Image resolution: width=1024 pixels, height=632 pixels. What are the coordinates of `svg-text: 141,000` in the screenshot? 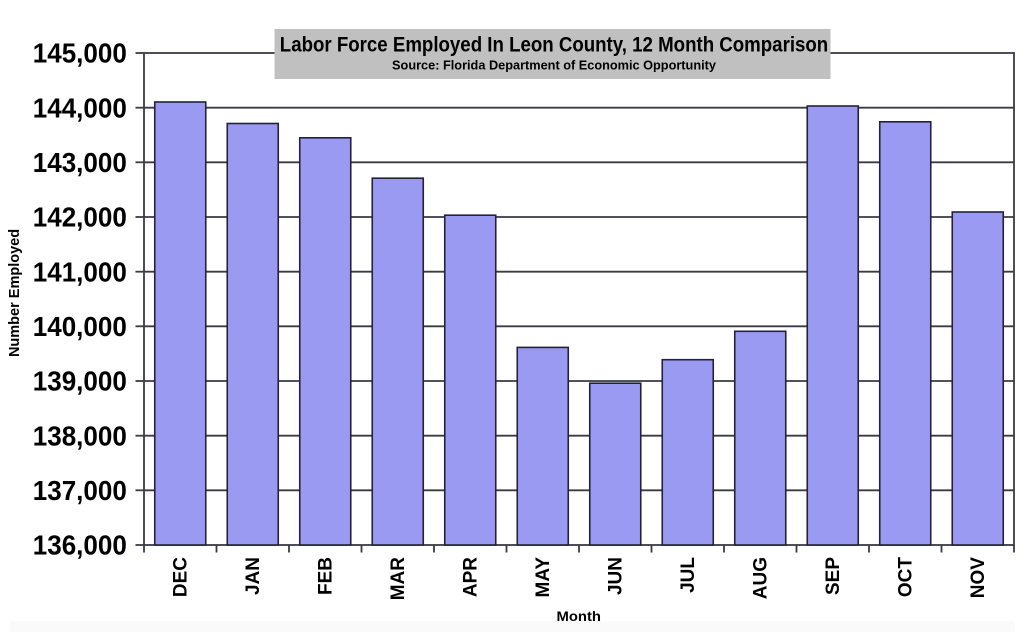 It's located at (80, 272).